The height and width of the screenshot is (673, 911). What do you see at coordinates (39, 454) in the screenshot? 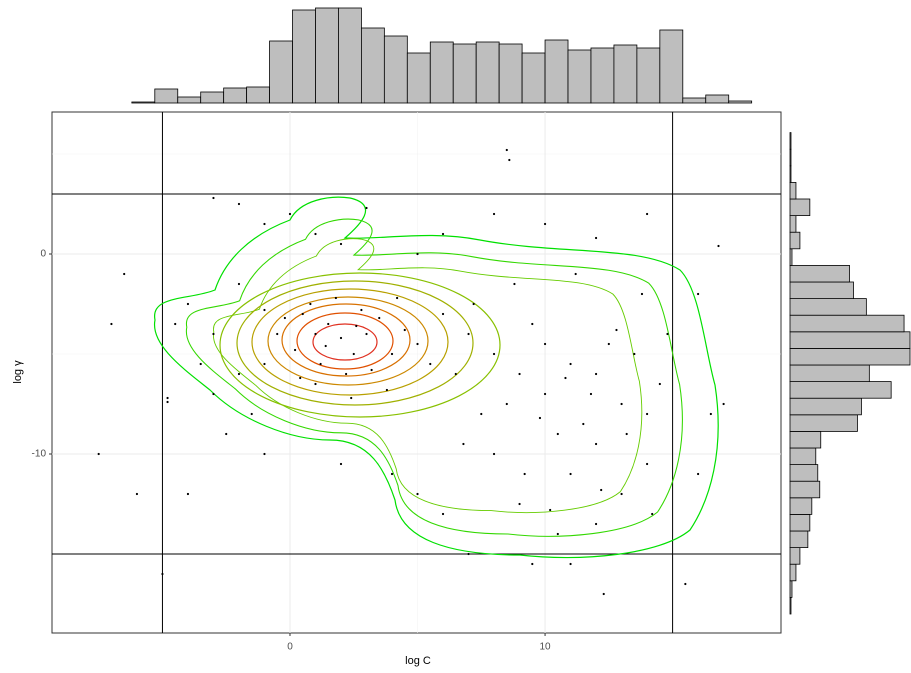
I see `y-tick-label: -10` at bounding box center [39, 454].